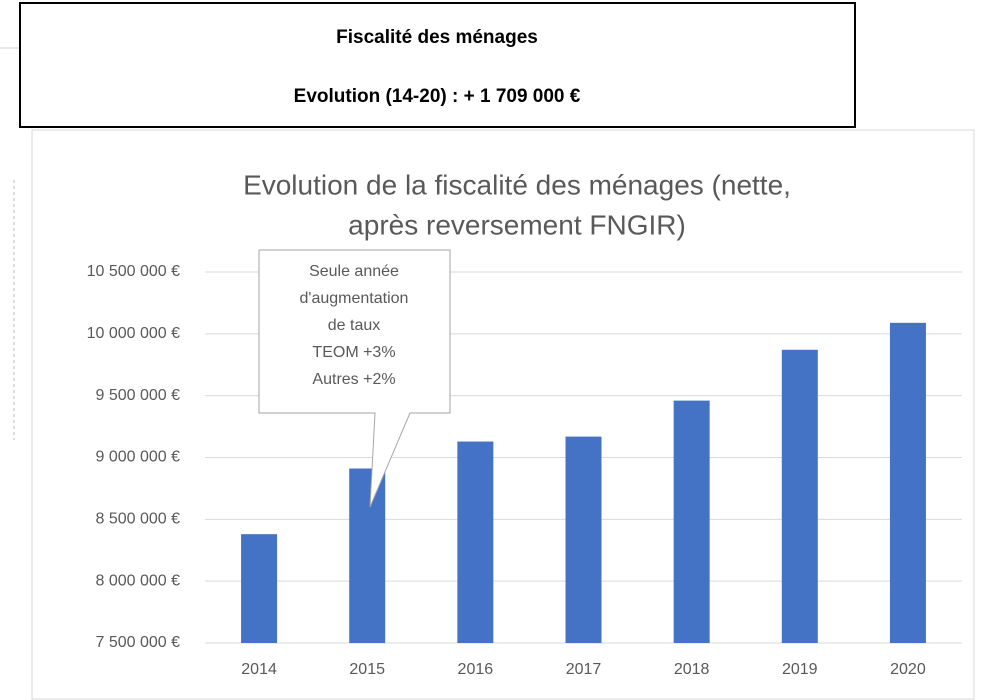 The height and width of the screenshot is (700, 995). What do you see at coordinates (908, 669) in the screenshot?
I see `x-tick-label: 2020` at bounding box center [908, 669].